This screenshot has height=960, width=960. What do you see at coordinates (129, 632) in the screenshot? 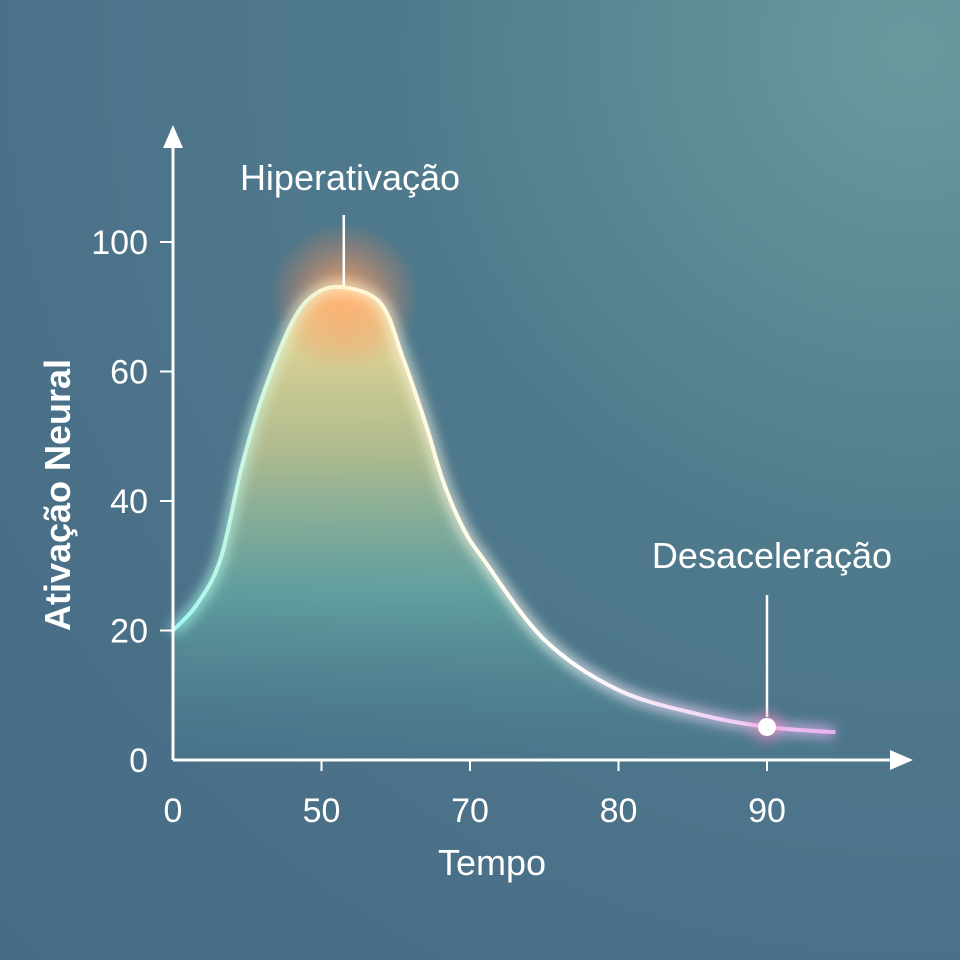
I see `y-tick-label: 20` at bounding box center [129, 632].